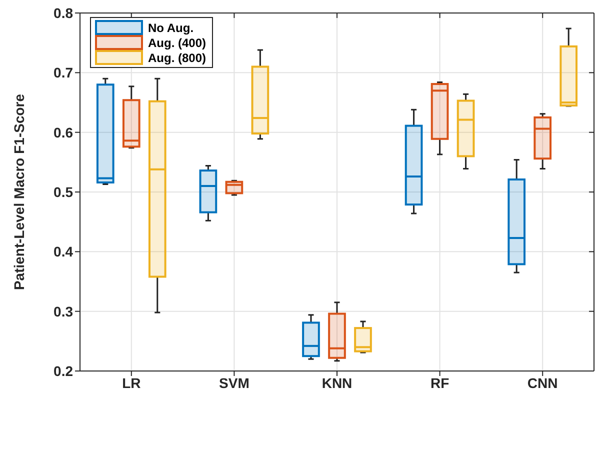 The image size is (608, 465). What do you see at coordinates (64, 252) in the screenshot?
I see `y-tick-label: 0.4` at bounding box center [64, 252].